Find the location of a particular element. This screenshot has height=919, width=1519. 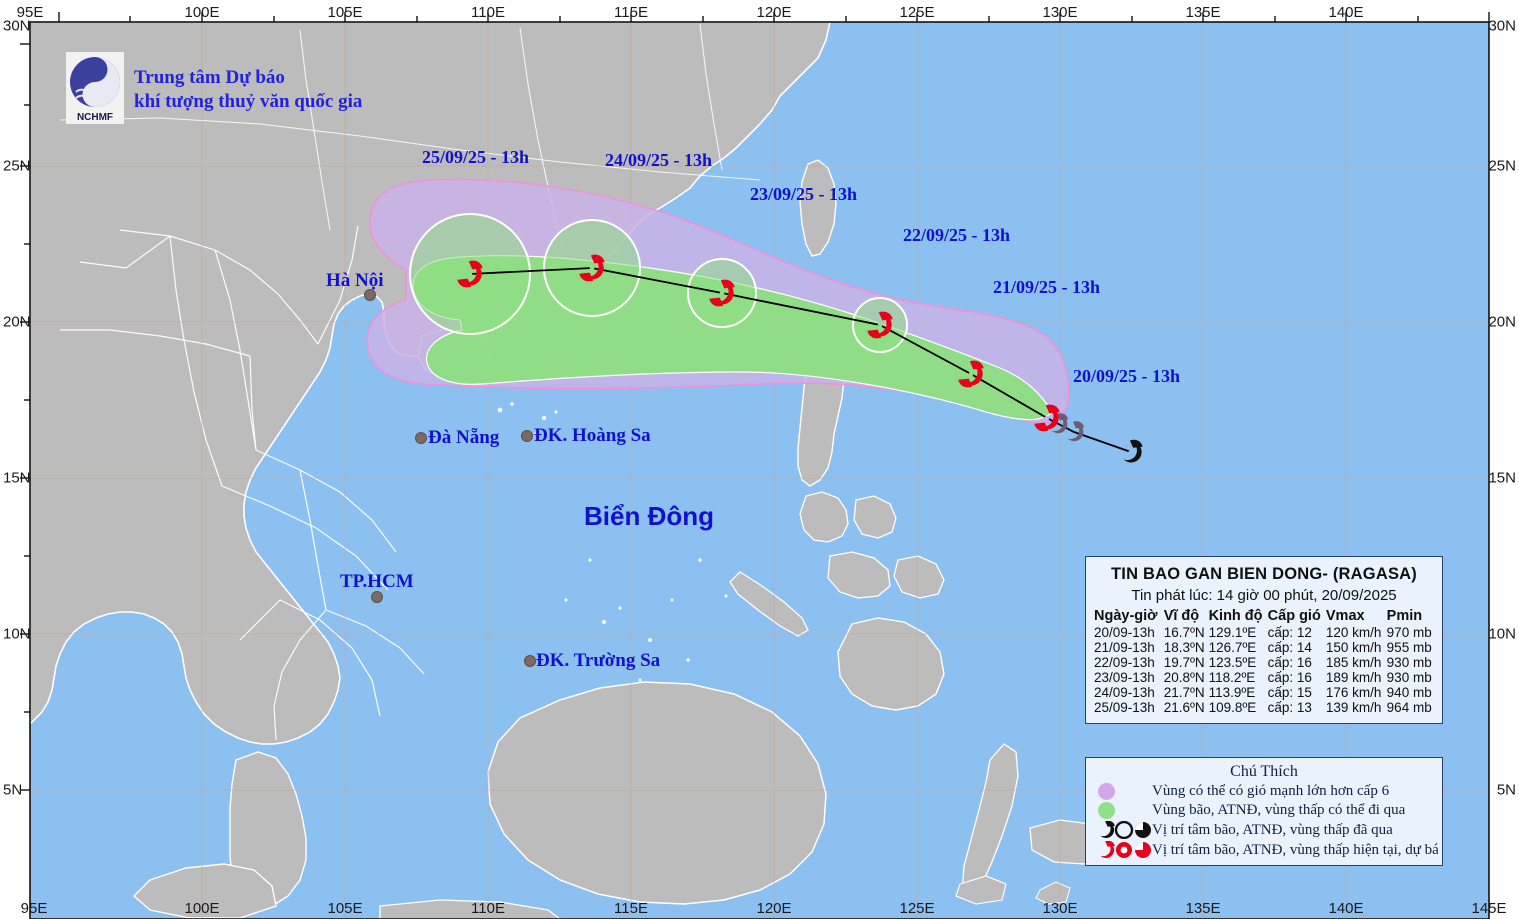

cell-latitude: 19.7ºN is located at coordinates (1184, 662).